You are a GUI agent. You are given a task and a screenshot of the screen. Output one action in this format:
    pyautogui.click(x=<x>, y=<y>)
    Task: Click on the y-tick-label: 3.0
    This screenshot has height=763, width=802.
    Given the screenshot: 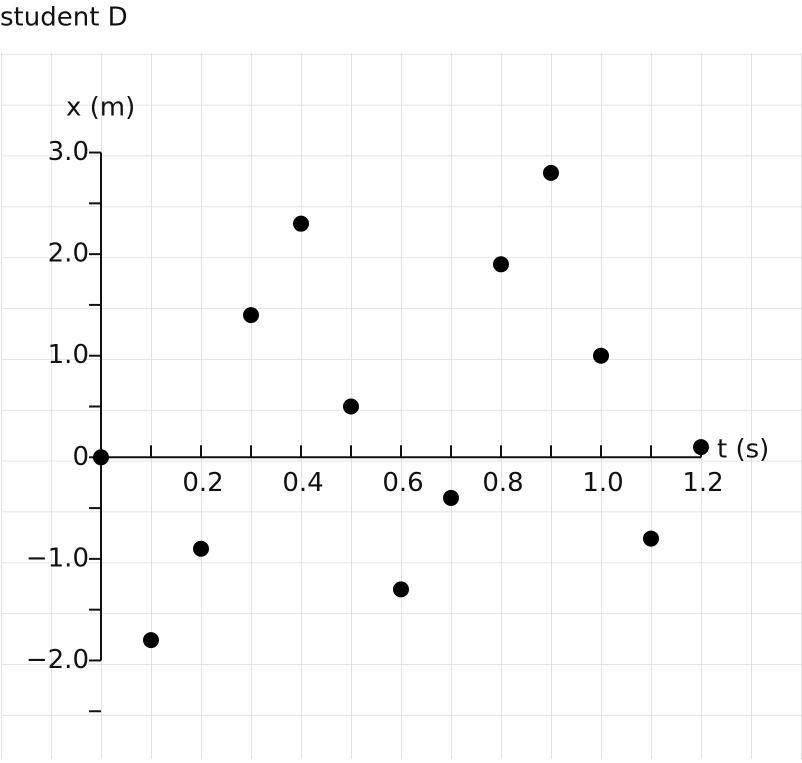 What is the action you would take?
    pyautogui.click(x=68, y=152)
    